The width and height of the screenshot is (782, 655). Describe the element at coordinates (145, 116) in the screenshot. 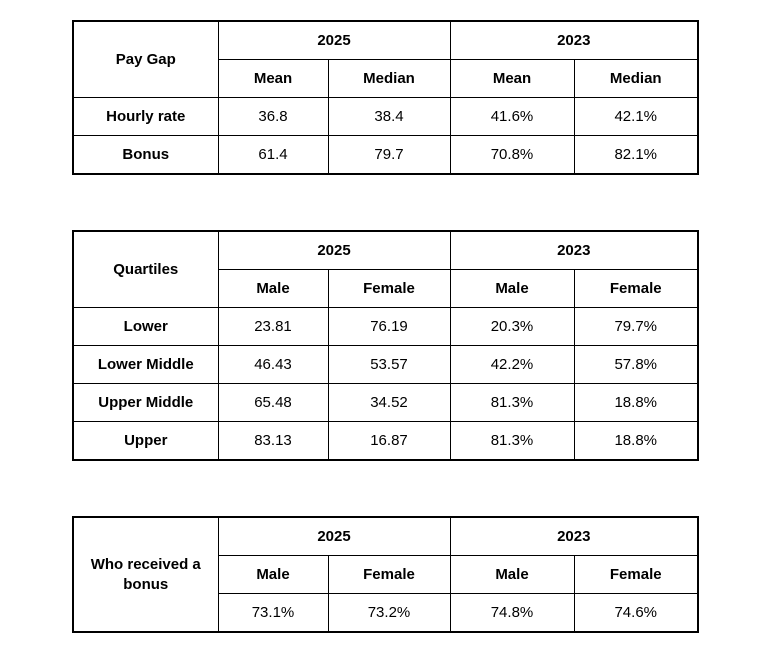

I see `row-label: Hourly rate` at that location.